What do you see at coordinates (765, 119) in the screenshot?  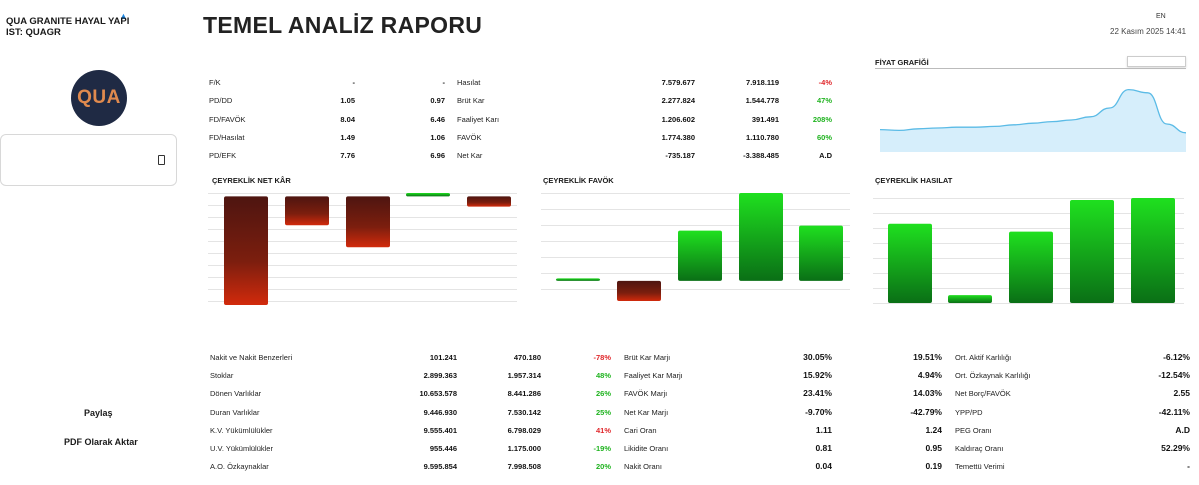 I see `income-value-previous: 391.491` at bounding box center [765, 119].